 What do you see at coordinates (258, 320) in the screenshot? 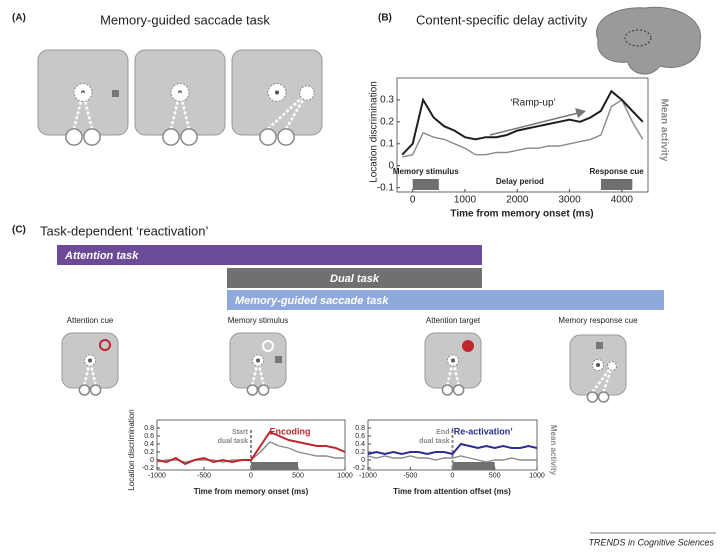
I see `stage-label: Memory stimulus` at bounding box center [258, 320].